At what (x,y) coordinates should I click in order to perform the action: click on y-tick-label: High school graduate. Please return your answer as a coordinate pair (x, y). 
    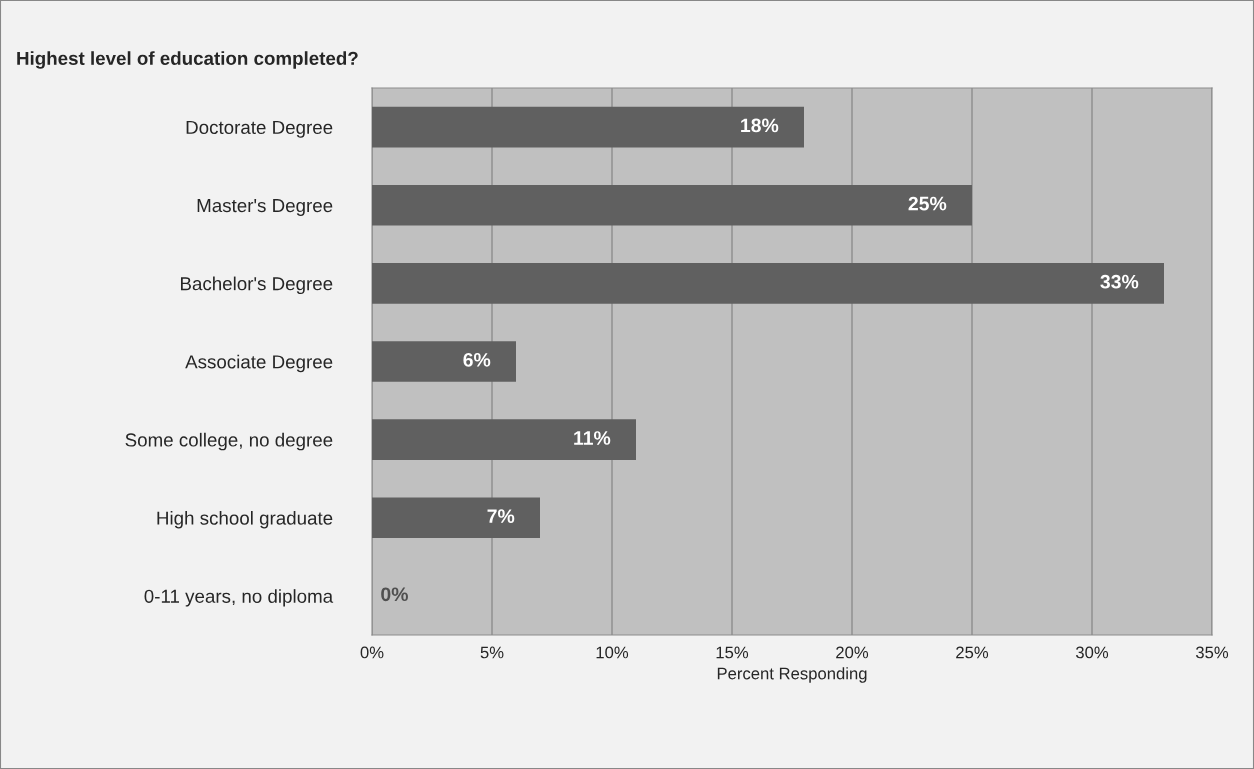
    Looking at the image, I should click on (245, 519).